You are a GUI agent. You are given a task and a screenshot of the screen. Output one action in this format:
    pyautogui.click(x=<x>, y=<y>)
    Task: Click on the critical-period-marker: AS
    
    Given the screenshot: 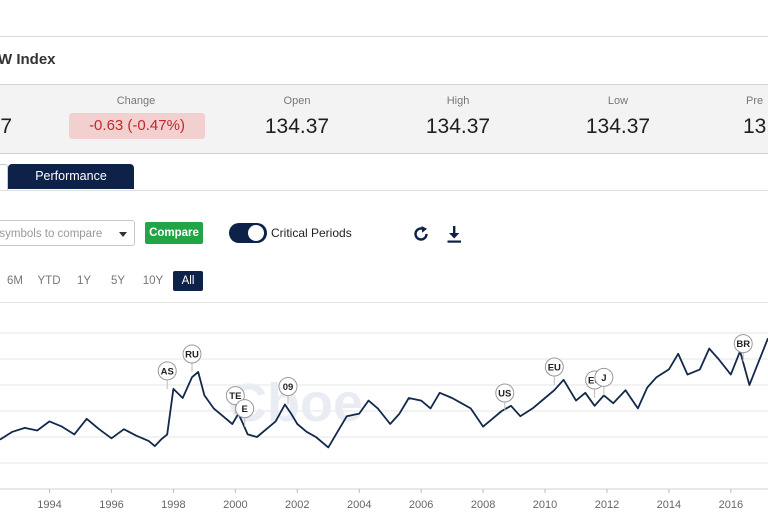 What is the action you would take?
    pyautogui.click(x=167, y=375)
    